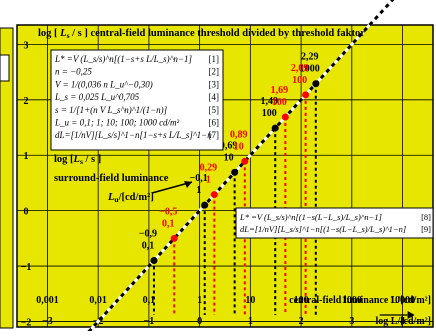 The width and height of the screenshot is (436, 336). I want to click on x-tick-label-log: 4, so click(402, 321).